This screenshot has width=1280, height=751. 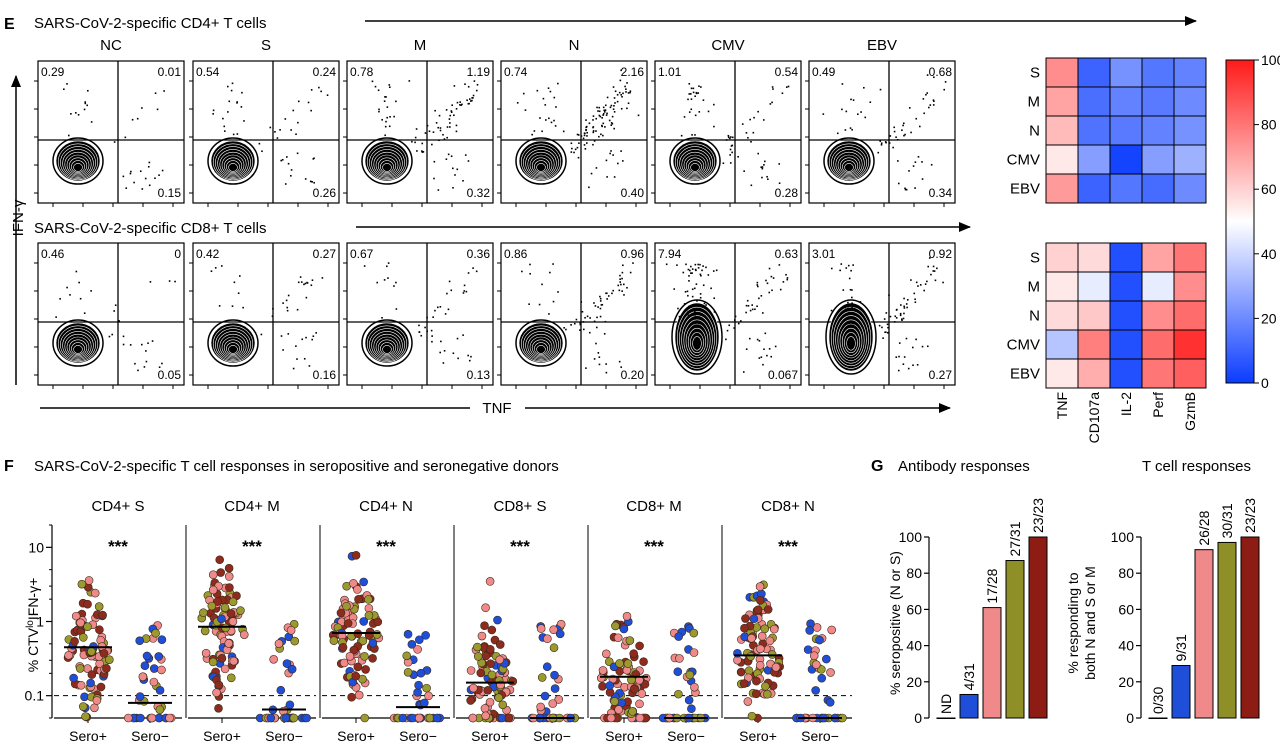 I want to click on bar-y-tick-label: 0, so click(x=1130, y=718).